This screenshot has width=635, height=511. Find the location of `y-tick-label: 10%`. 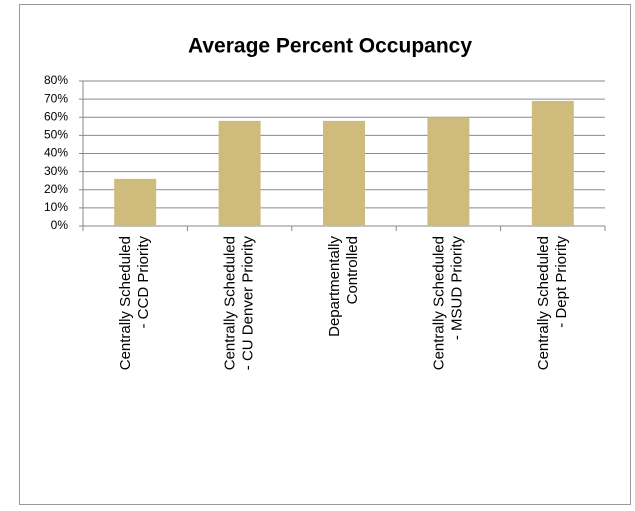

y-tick-label: 10% is located at coordinates (56, 207).